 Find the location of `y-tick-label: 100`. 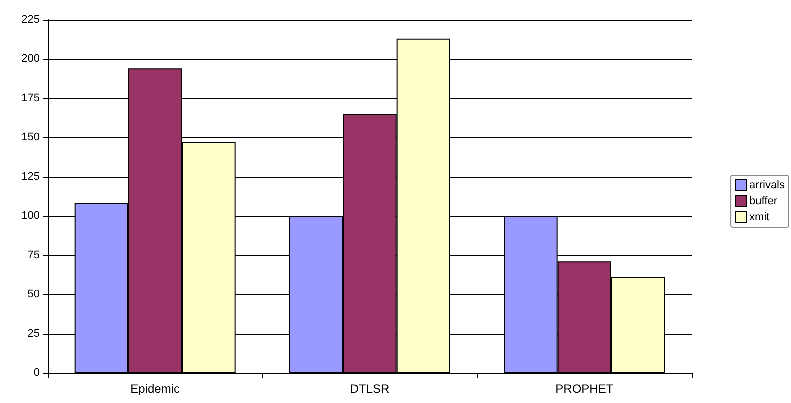

y-tick-label: 100 is located at coordinates (31, 216).